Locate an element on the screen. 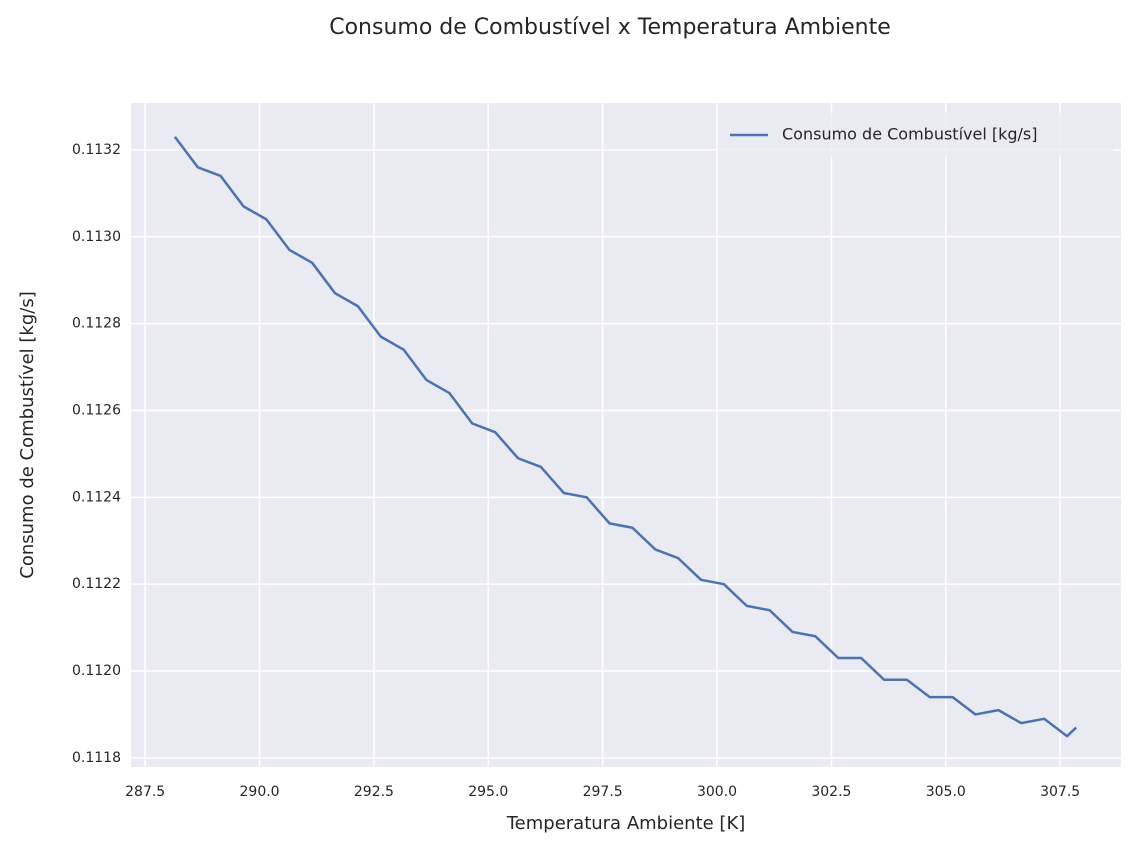  y-axis-label: Consumo de Combustível [kg/s] is located at coordinates (27, 434).